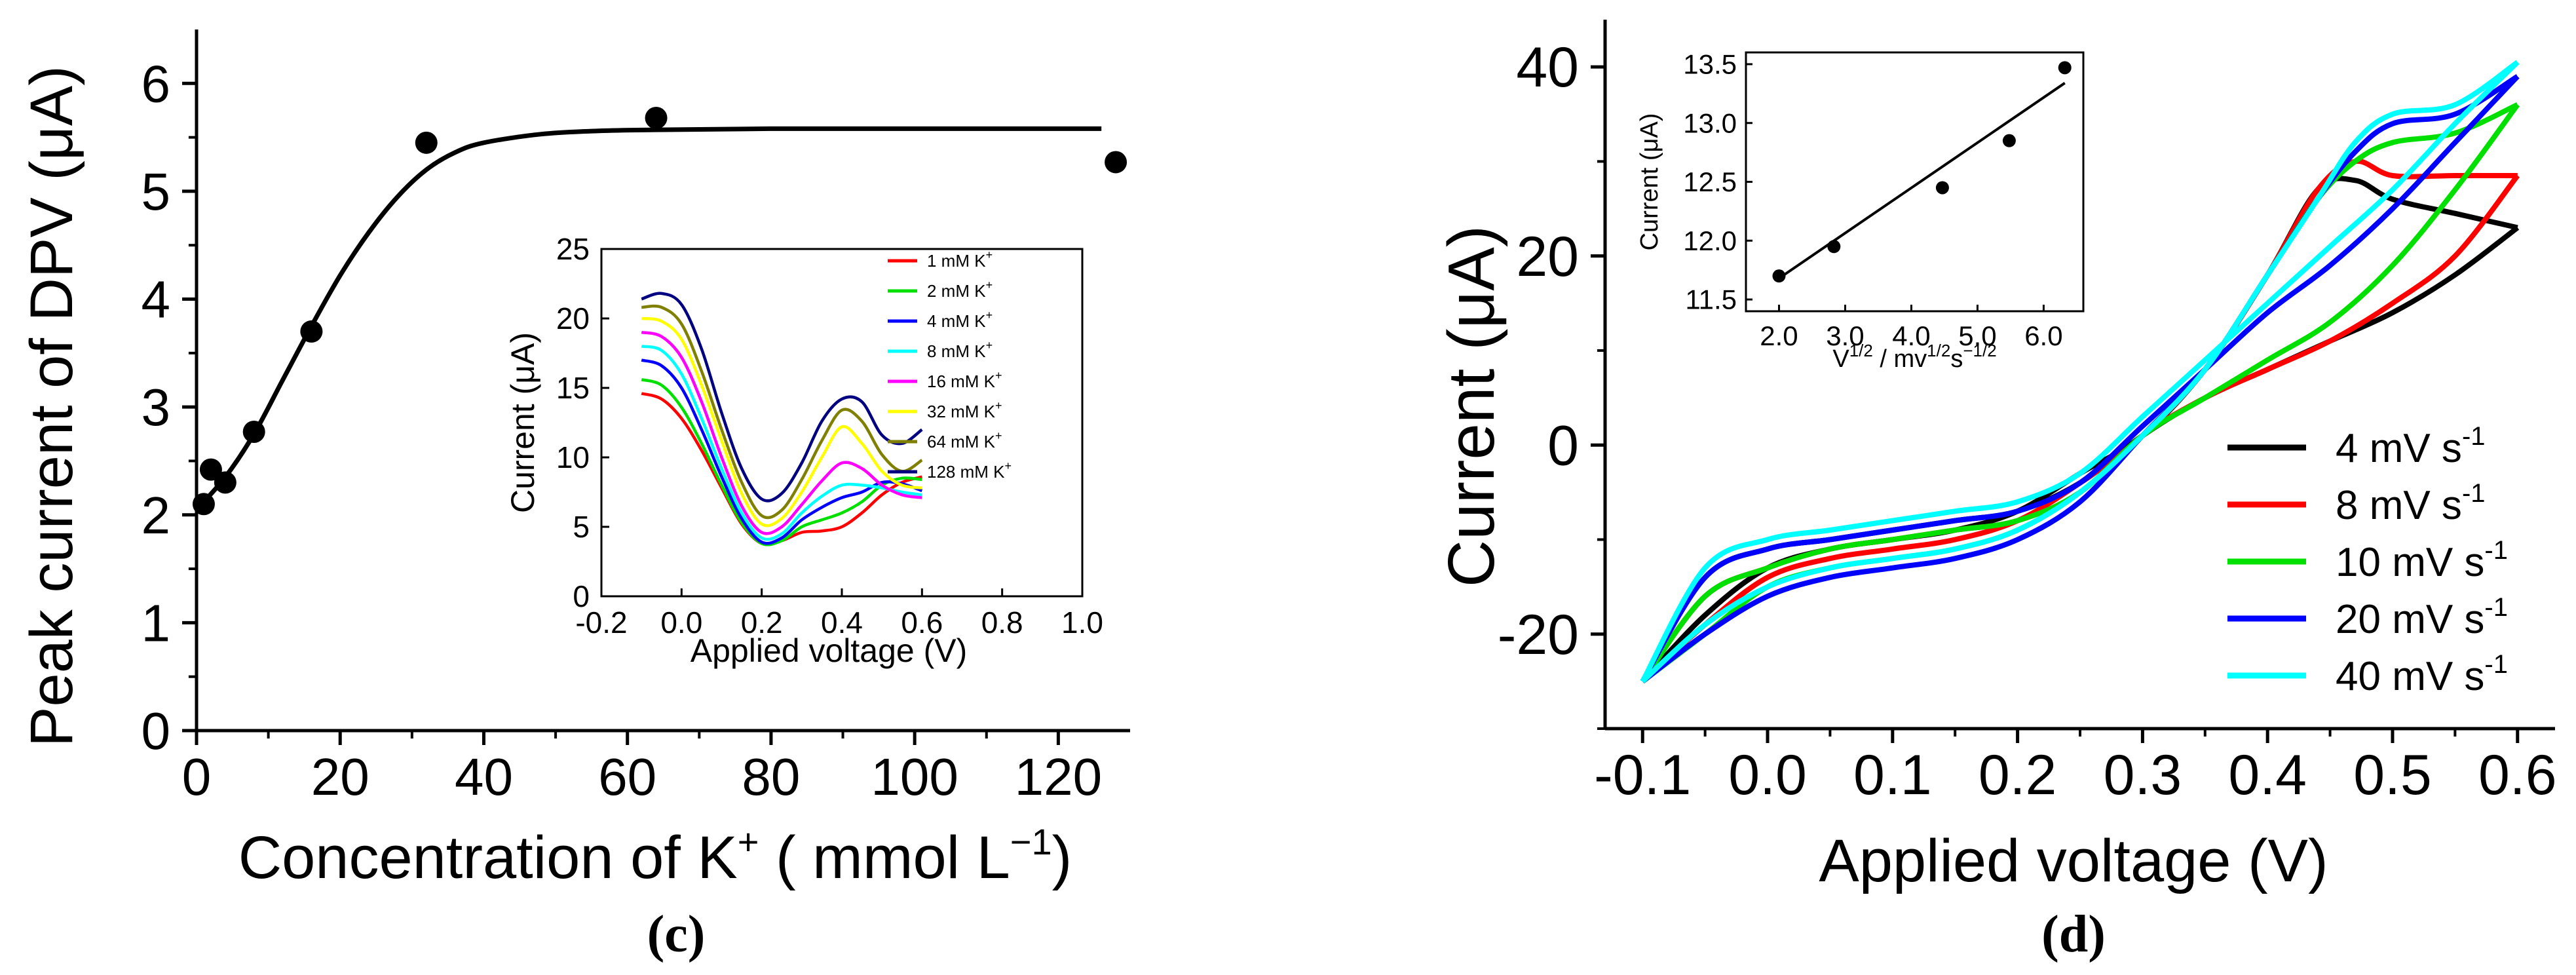  What do you see at coordinates (1548, 256) in the screenshot?
I see `panel-d-y-tick-label: 20` at bounding box center [1548, 256].